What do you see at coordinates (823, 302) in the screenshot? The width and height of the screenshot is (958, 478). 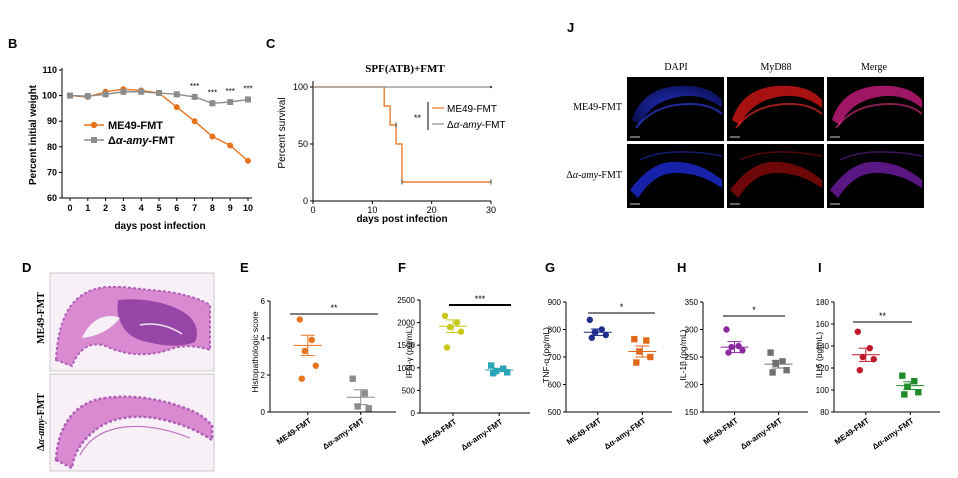 I see `panel-i-ytick-label: 180` at bounding box center [823, 302].